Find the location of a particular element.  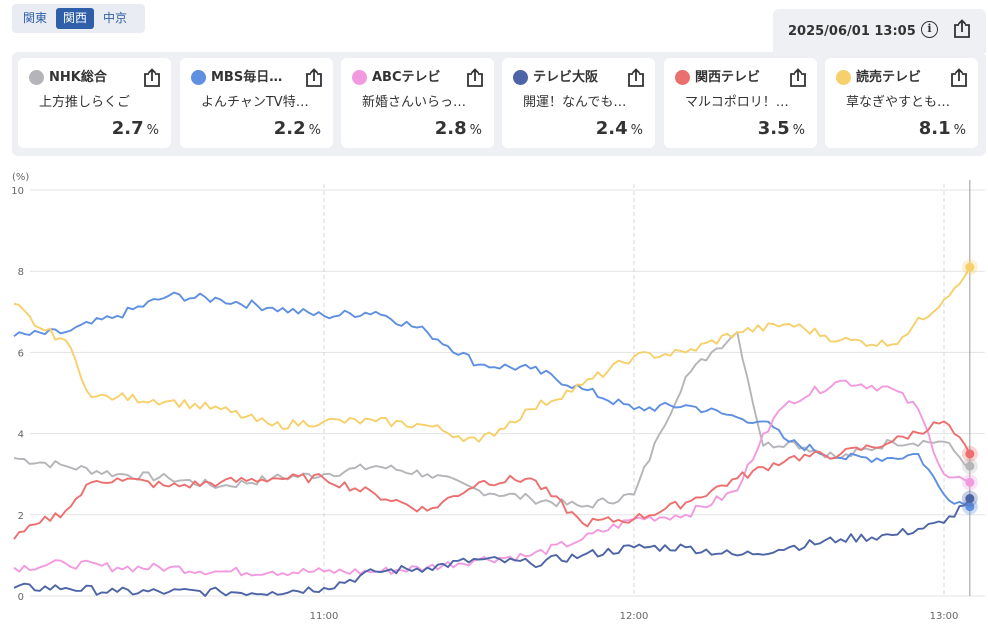

y-tick-label: 10 is located at coordinates (17, 191).